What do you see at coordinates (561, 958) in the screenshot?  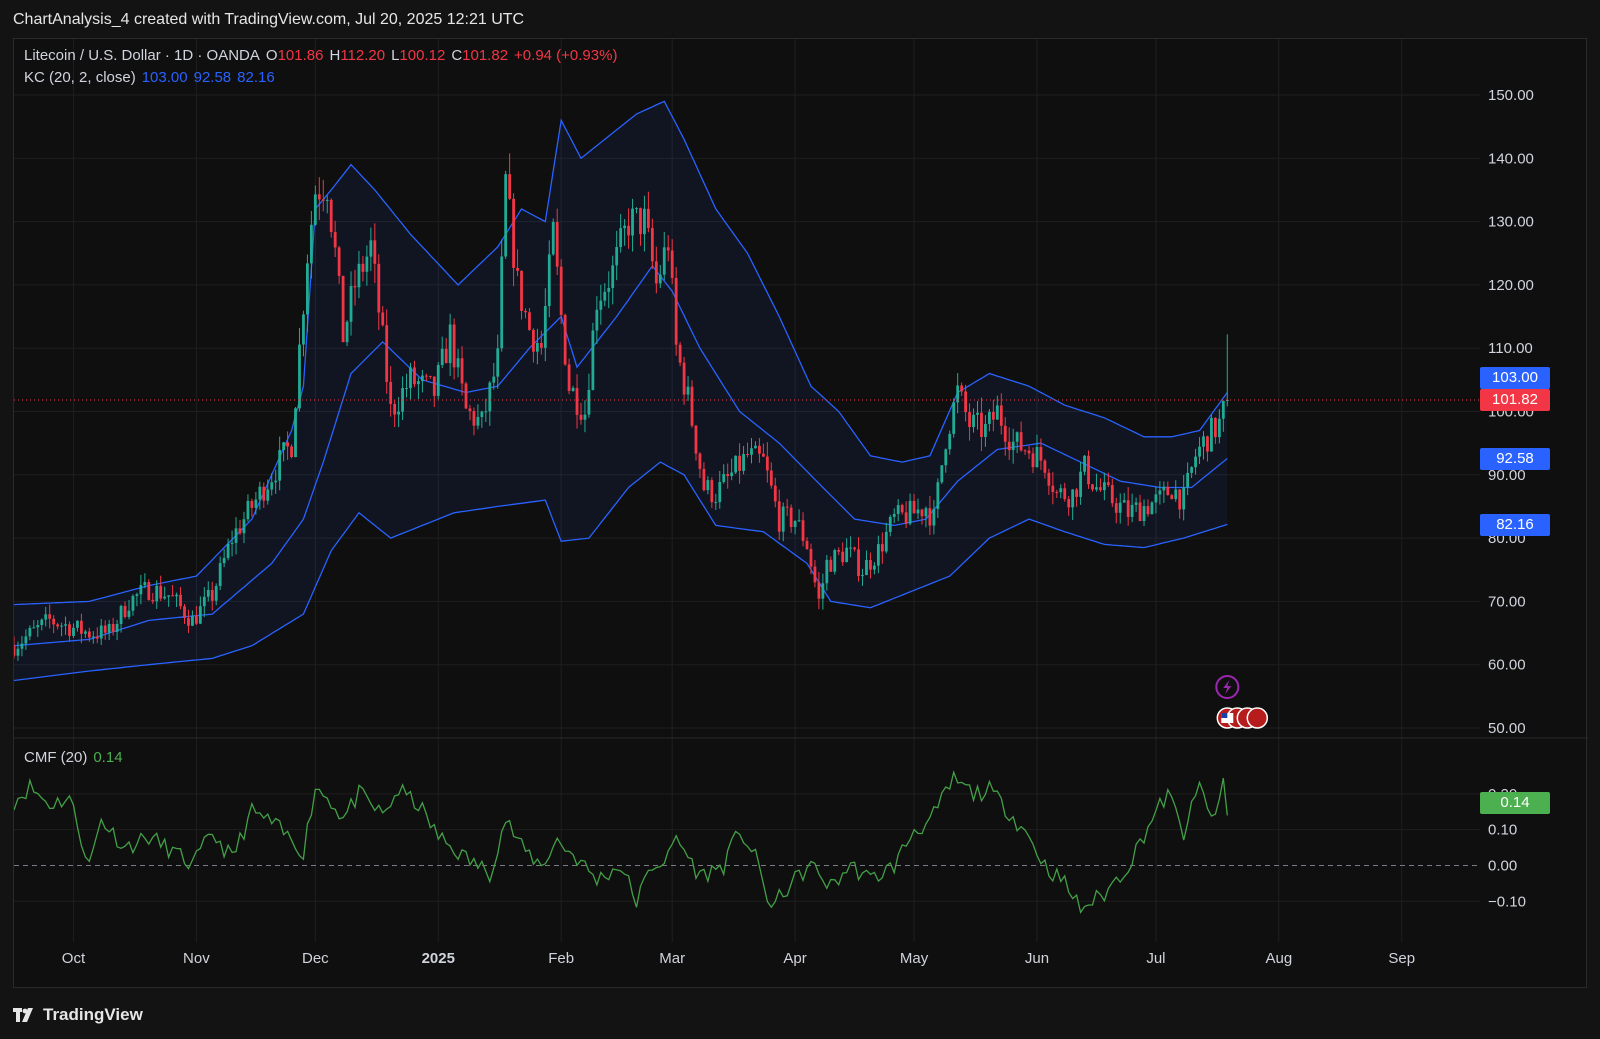 I see `time-axis-tick: Feb` at bounding box center [561, 958].